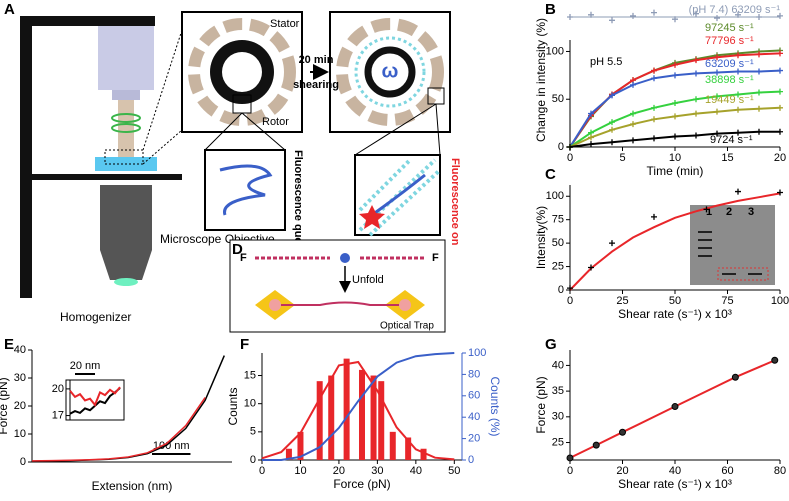 This screenshot has width=789, height=501. I want to click on label: Stator, so click(285, 24).